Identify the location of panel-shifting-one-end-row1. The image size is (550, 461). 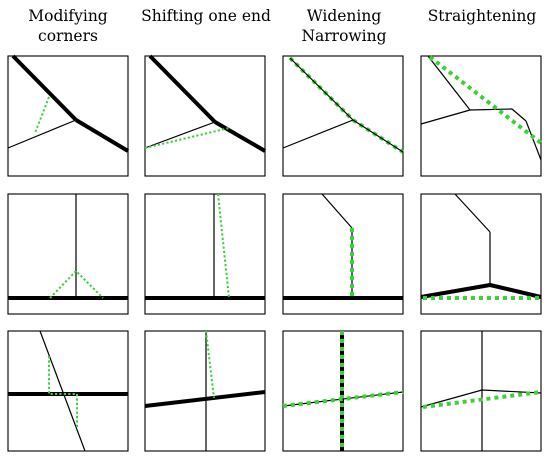
(205, 115).